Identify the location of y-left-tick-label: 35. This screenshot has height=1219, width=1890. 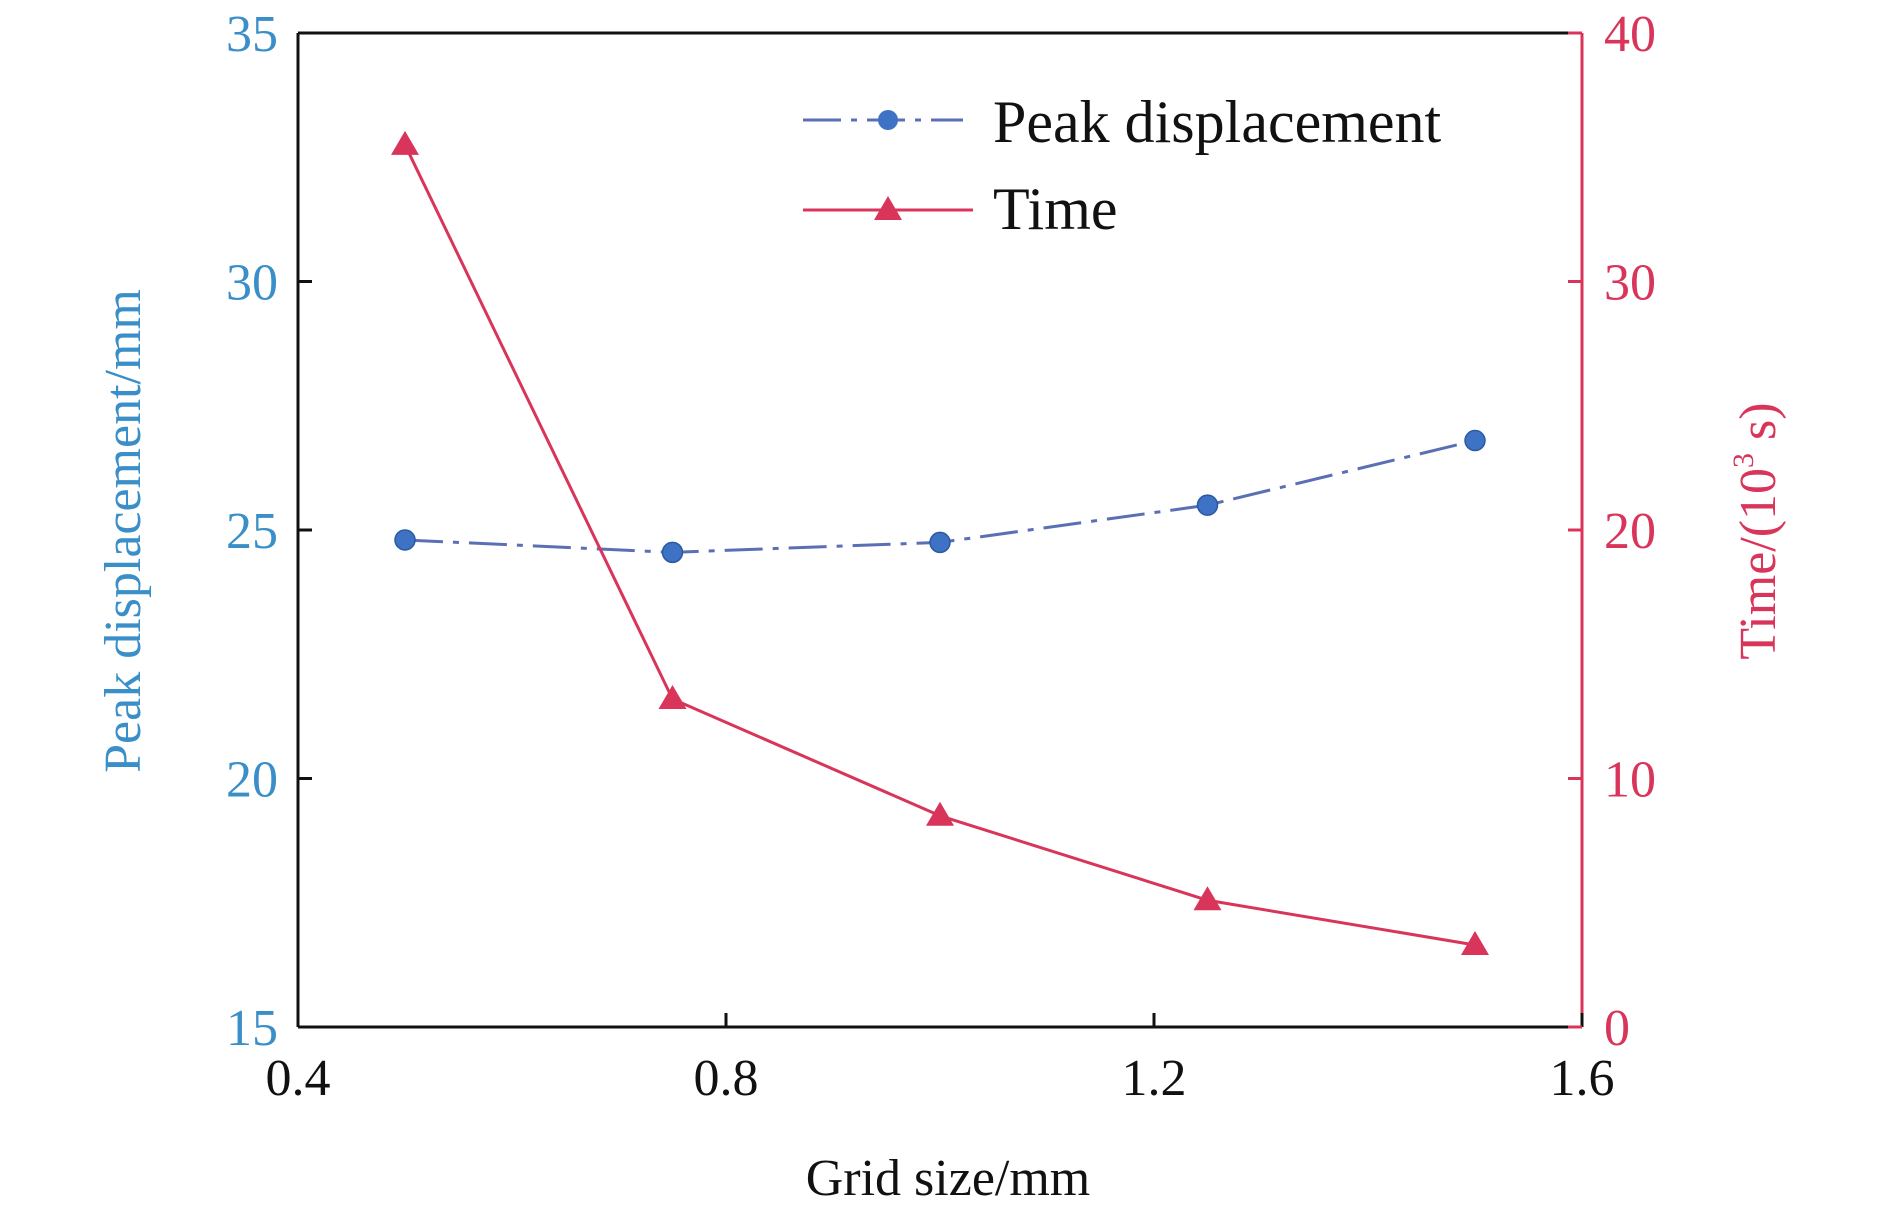
(252, 34).